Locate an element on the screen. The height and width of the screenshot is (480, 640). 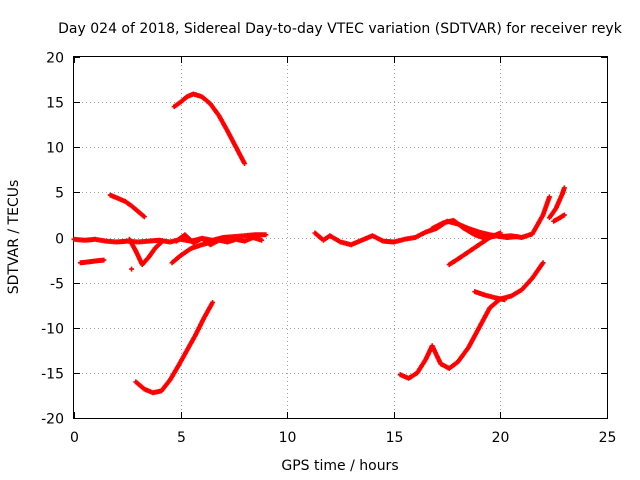
y-tick-label: 0 is located at coordinates (59, 240).